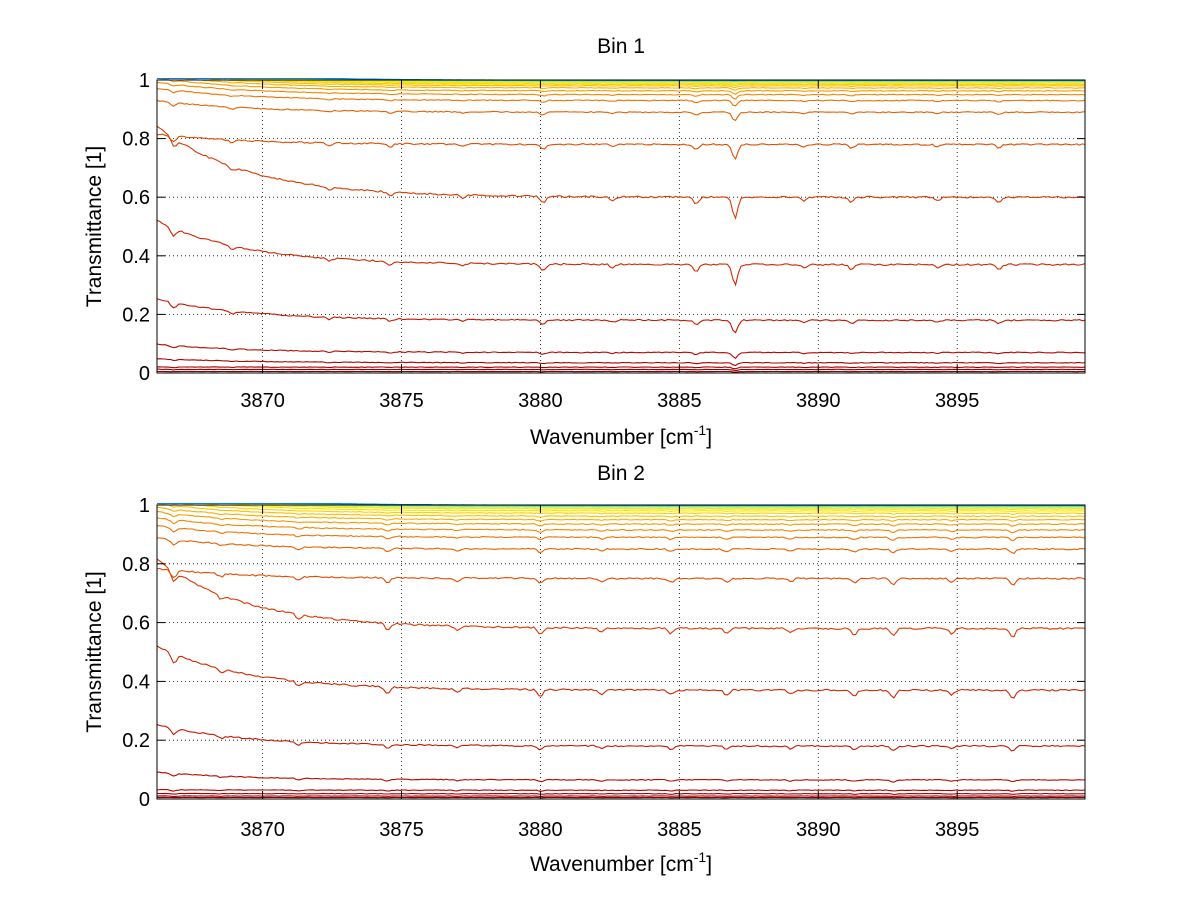  Describe the element at coordinates (621, 46) in the screenshot. I see `chart-title: Bin 1` at that location.